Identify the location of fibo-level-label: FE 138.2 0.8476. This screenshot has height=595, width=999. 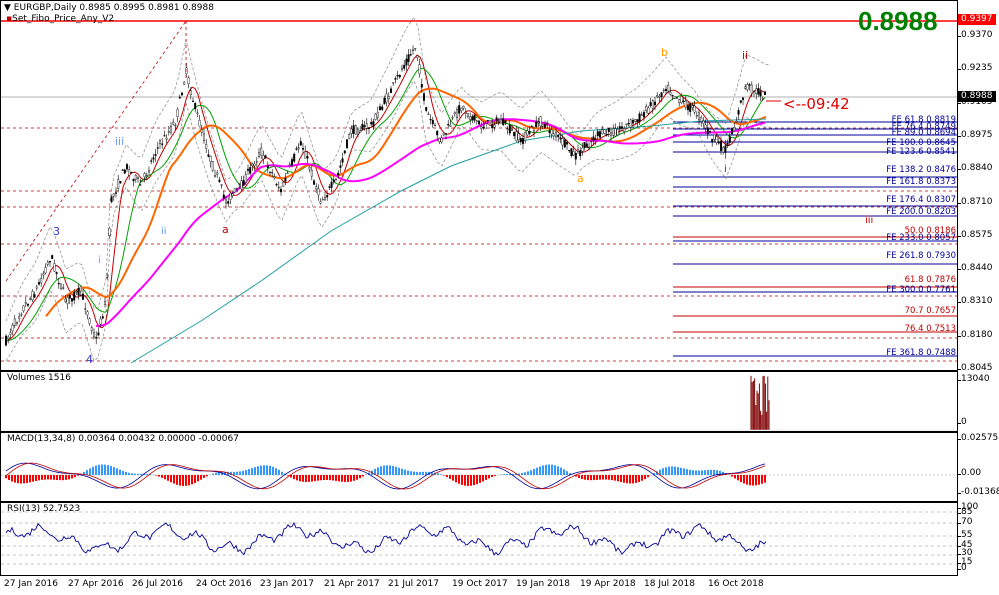
(921, 170).